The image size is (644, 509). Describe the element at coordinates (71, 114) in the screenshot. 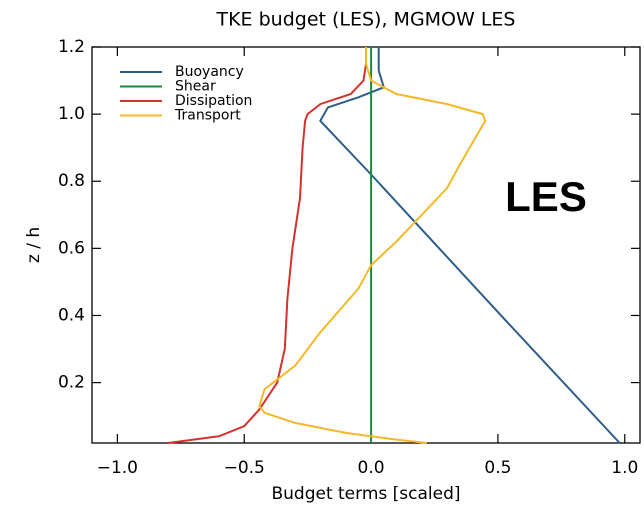

I see `y-tick-label: 1.0` at that location.